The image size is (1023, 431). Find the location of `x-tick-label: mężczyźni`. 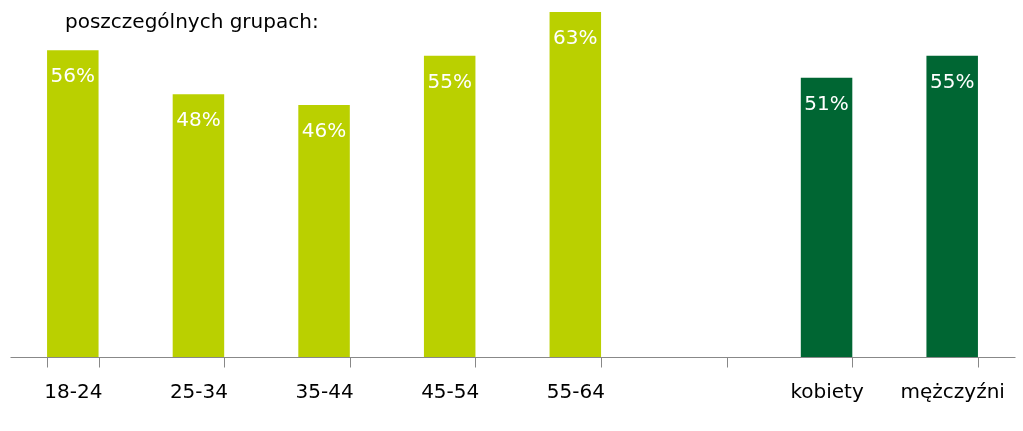

x-tick-label: mężczyźni is located at coordinates (952, 390).